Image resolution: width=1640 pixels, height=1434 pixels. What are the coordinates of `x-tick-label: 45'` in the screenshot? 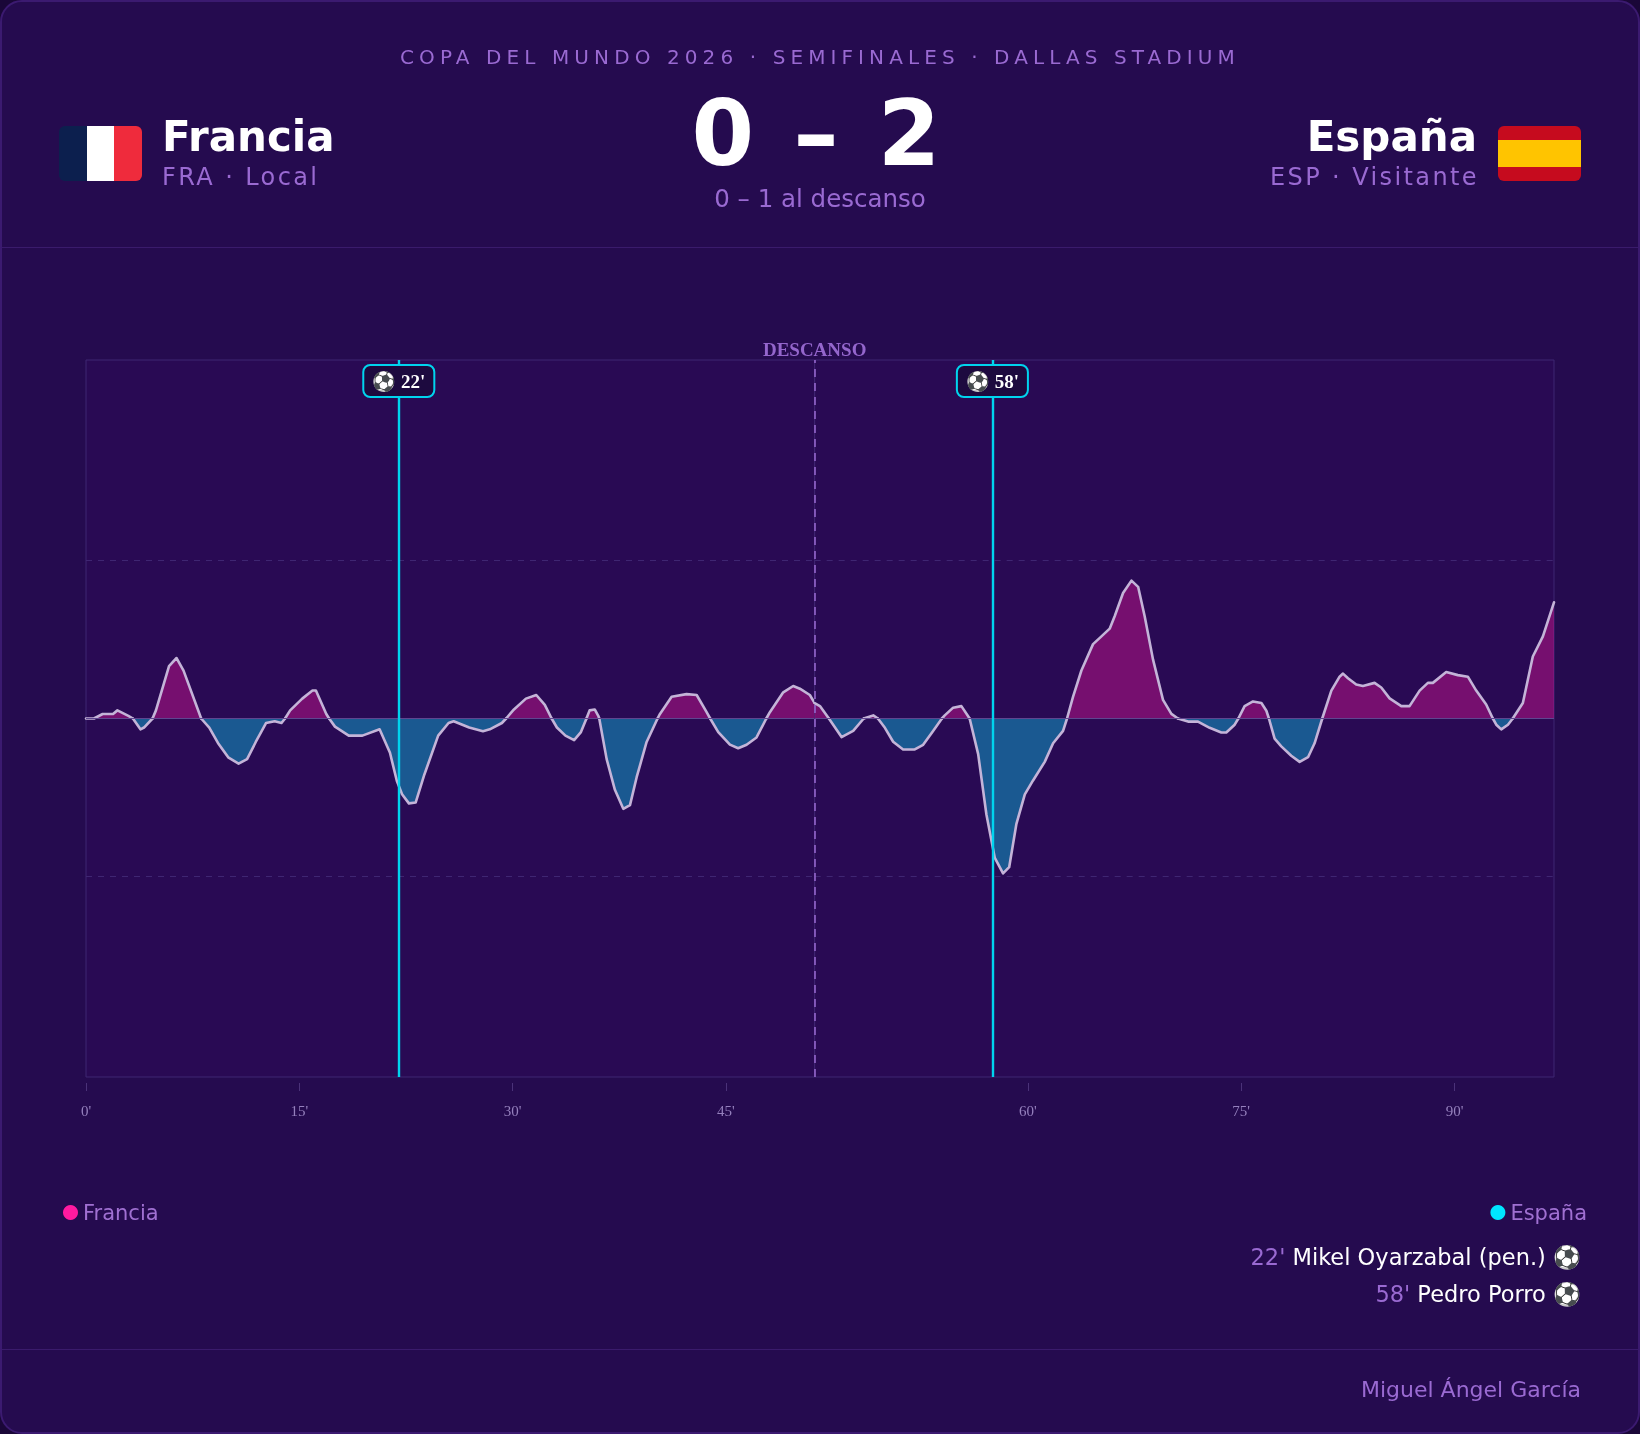 It's located at (725, 1110).